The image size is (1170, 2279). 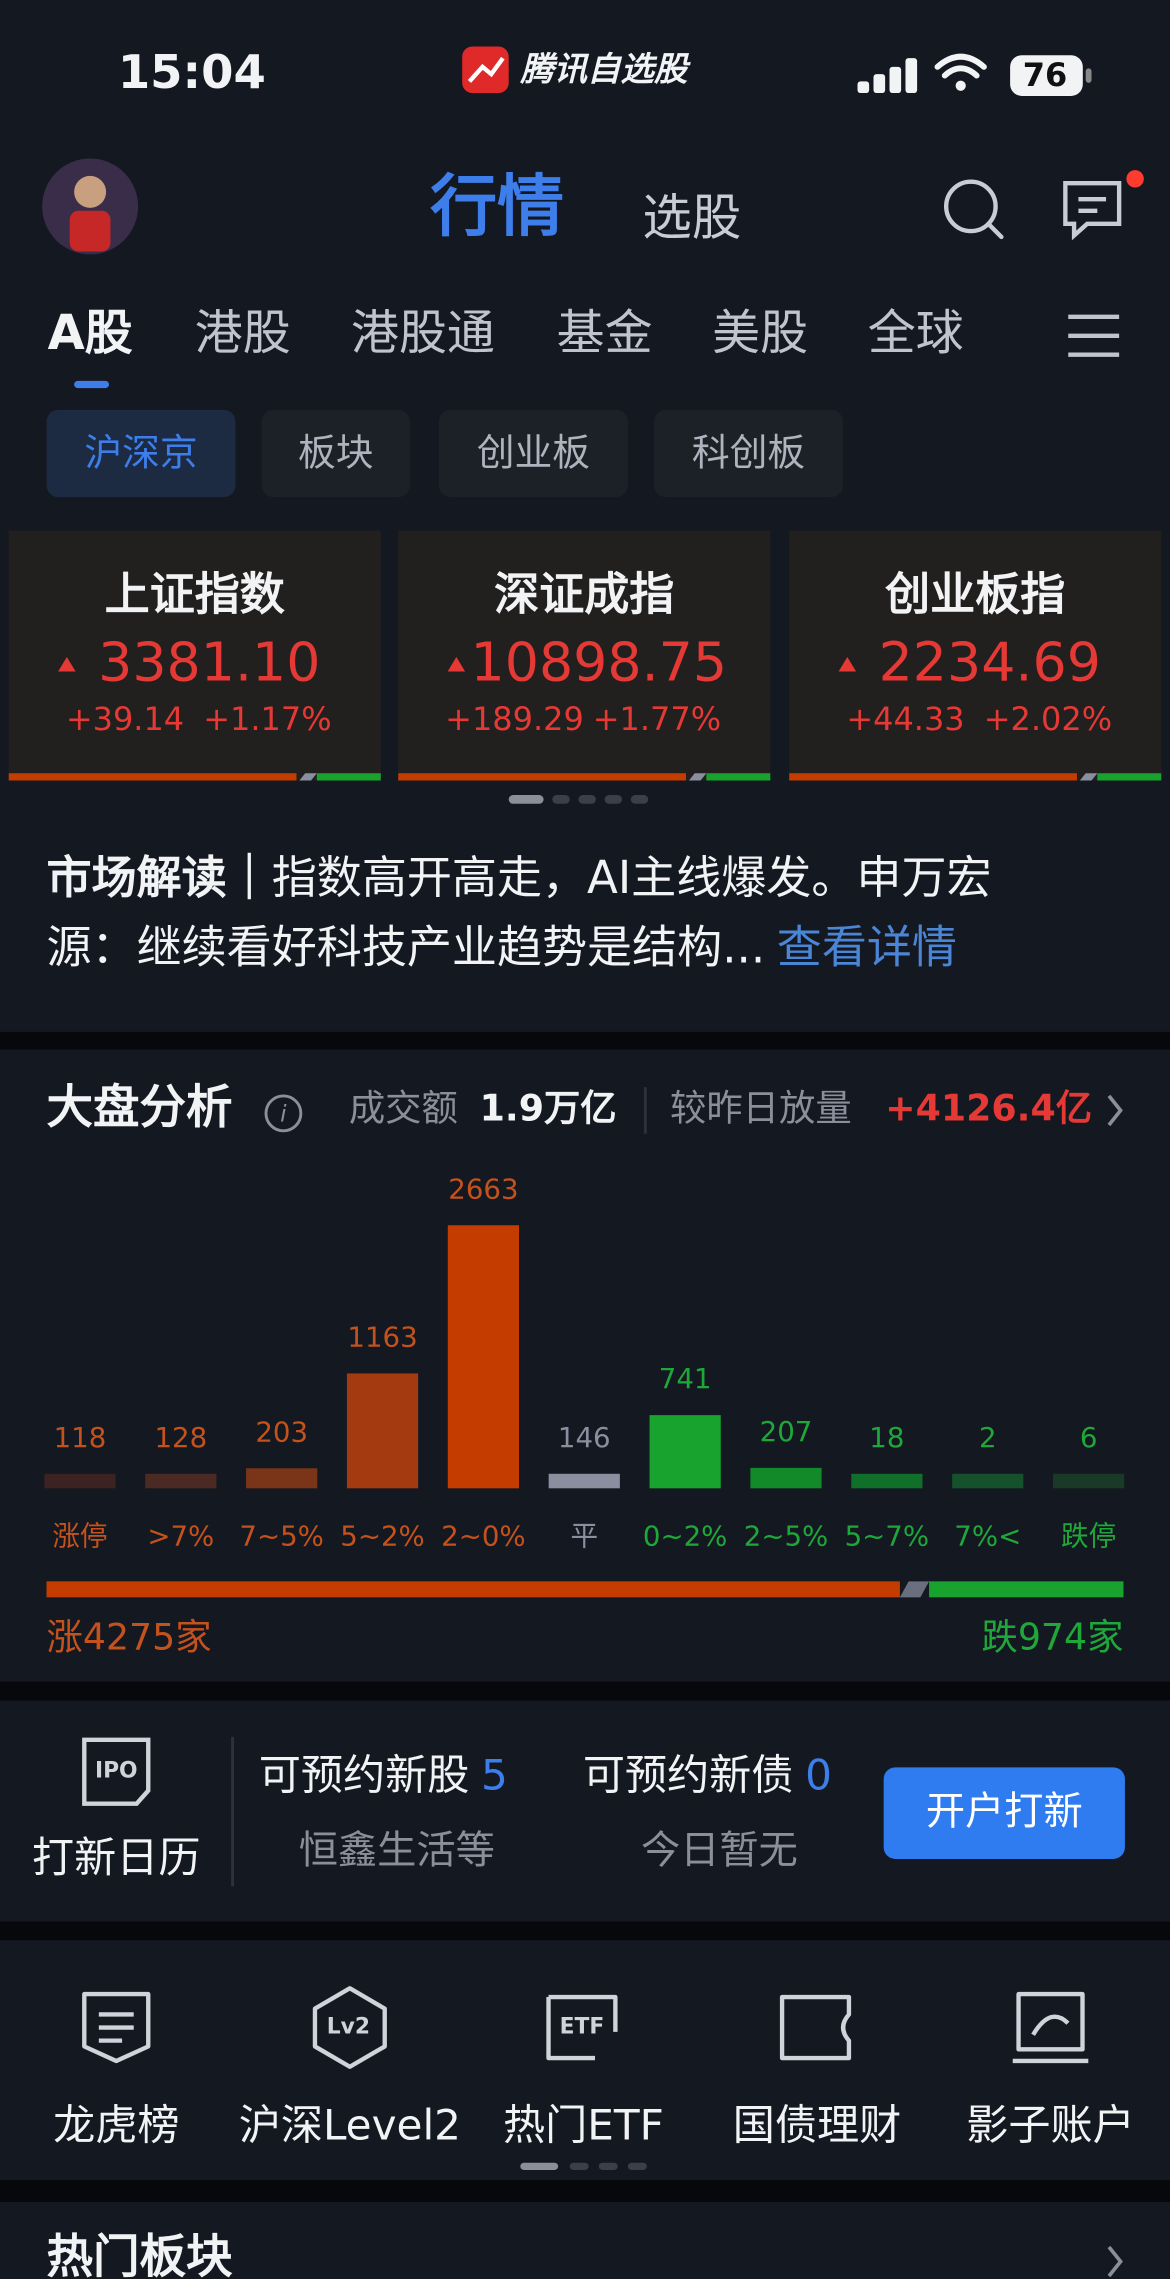 I want to click on rise-count: 4275, so click(x=129, y=1636).